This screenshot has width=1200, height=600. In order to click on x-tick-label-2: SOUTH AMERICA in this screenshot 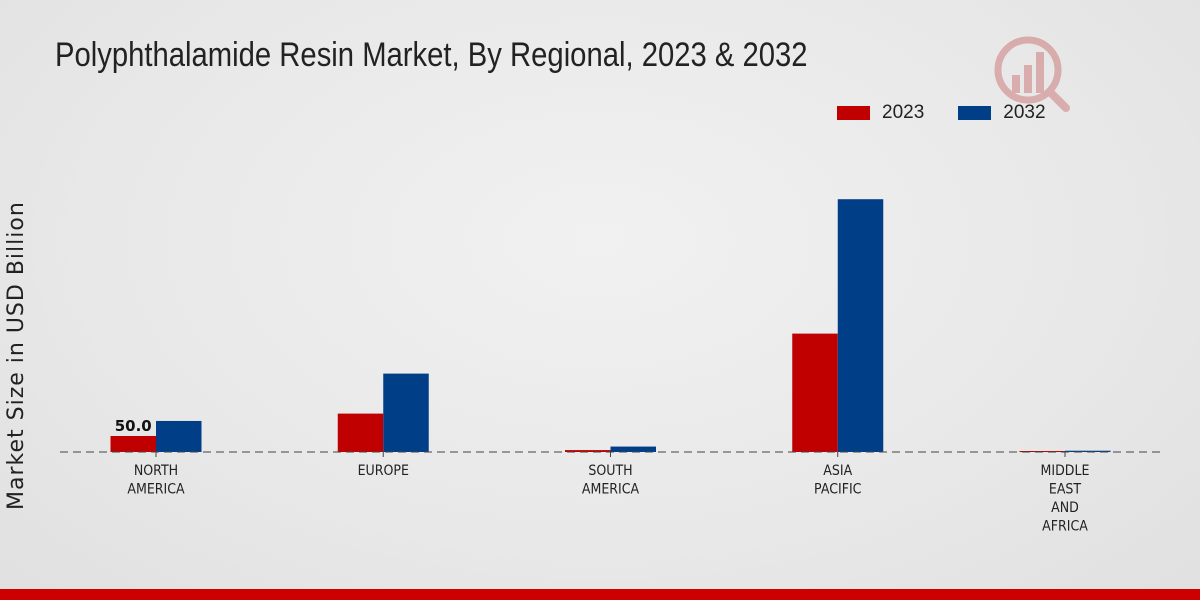, I will do `click(610, 480)`.